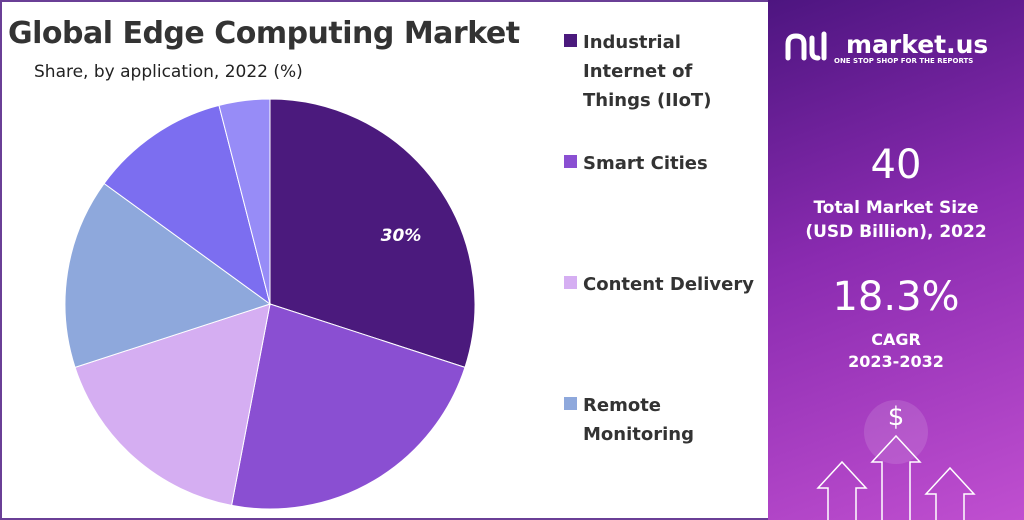 The width and height of the screenshot is (1024, 520). I want to click on coin-circle, so click(896, 432).